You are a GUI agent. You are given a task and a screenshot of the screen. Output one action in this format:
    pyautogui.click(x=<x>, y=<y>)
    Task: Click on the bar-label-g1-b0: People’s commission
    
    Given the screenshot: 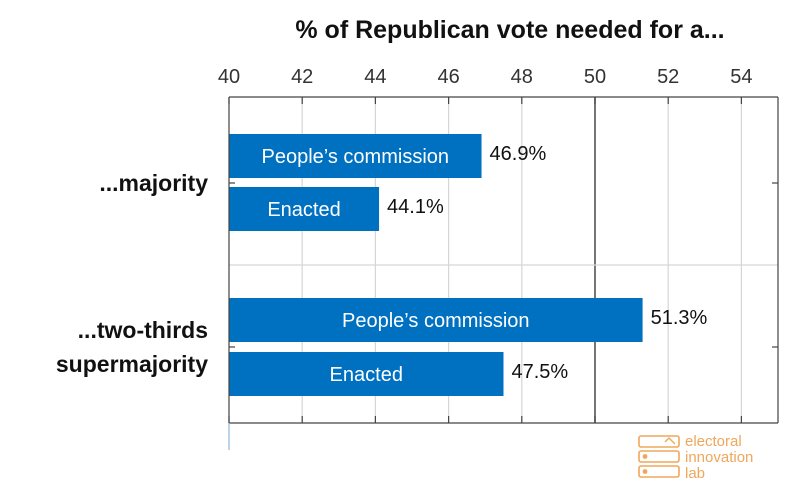 What is the action you would take?
    pyautogui.click(x=436, y=321)
    